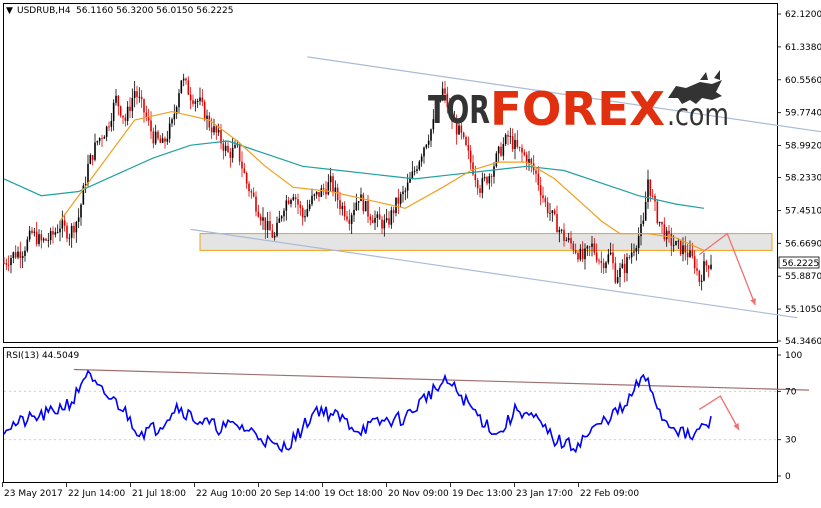 The image size is (821, 508). Describe the element at coordinates (803, 48) in the screenshot. I see `price-tick-label: 61.3380` at that location.